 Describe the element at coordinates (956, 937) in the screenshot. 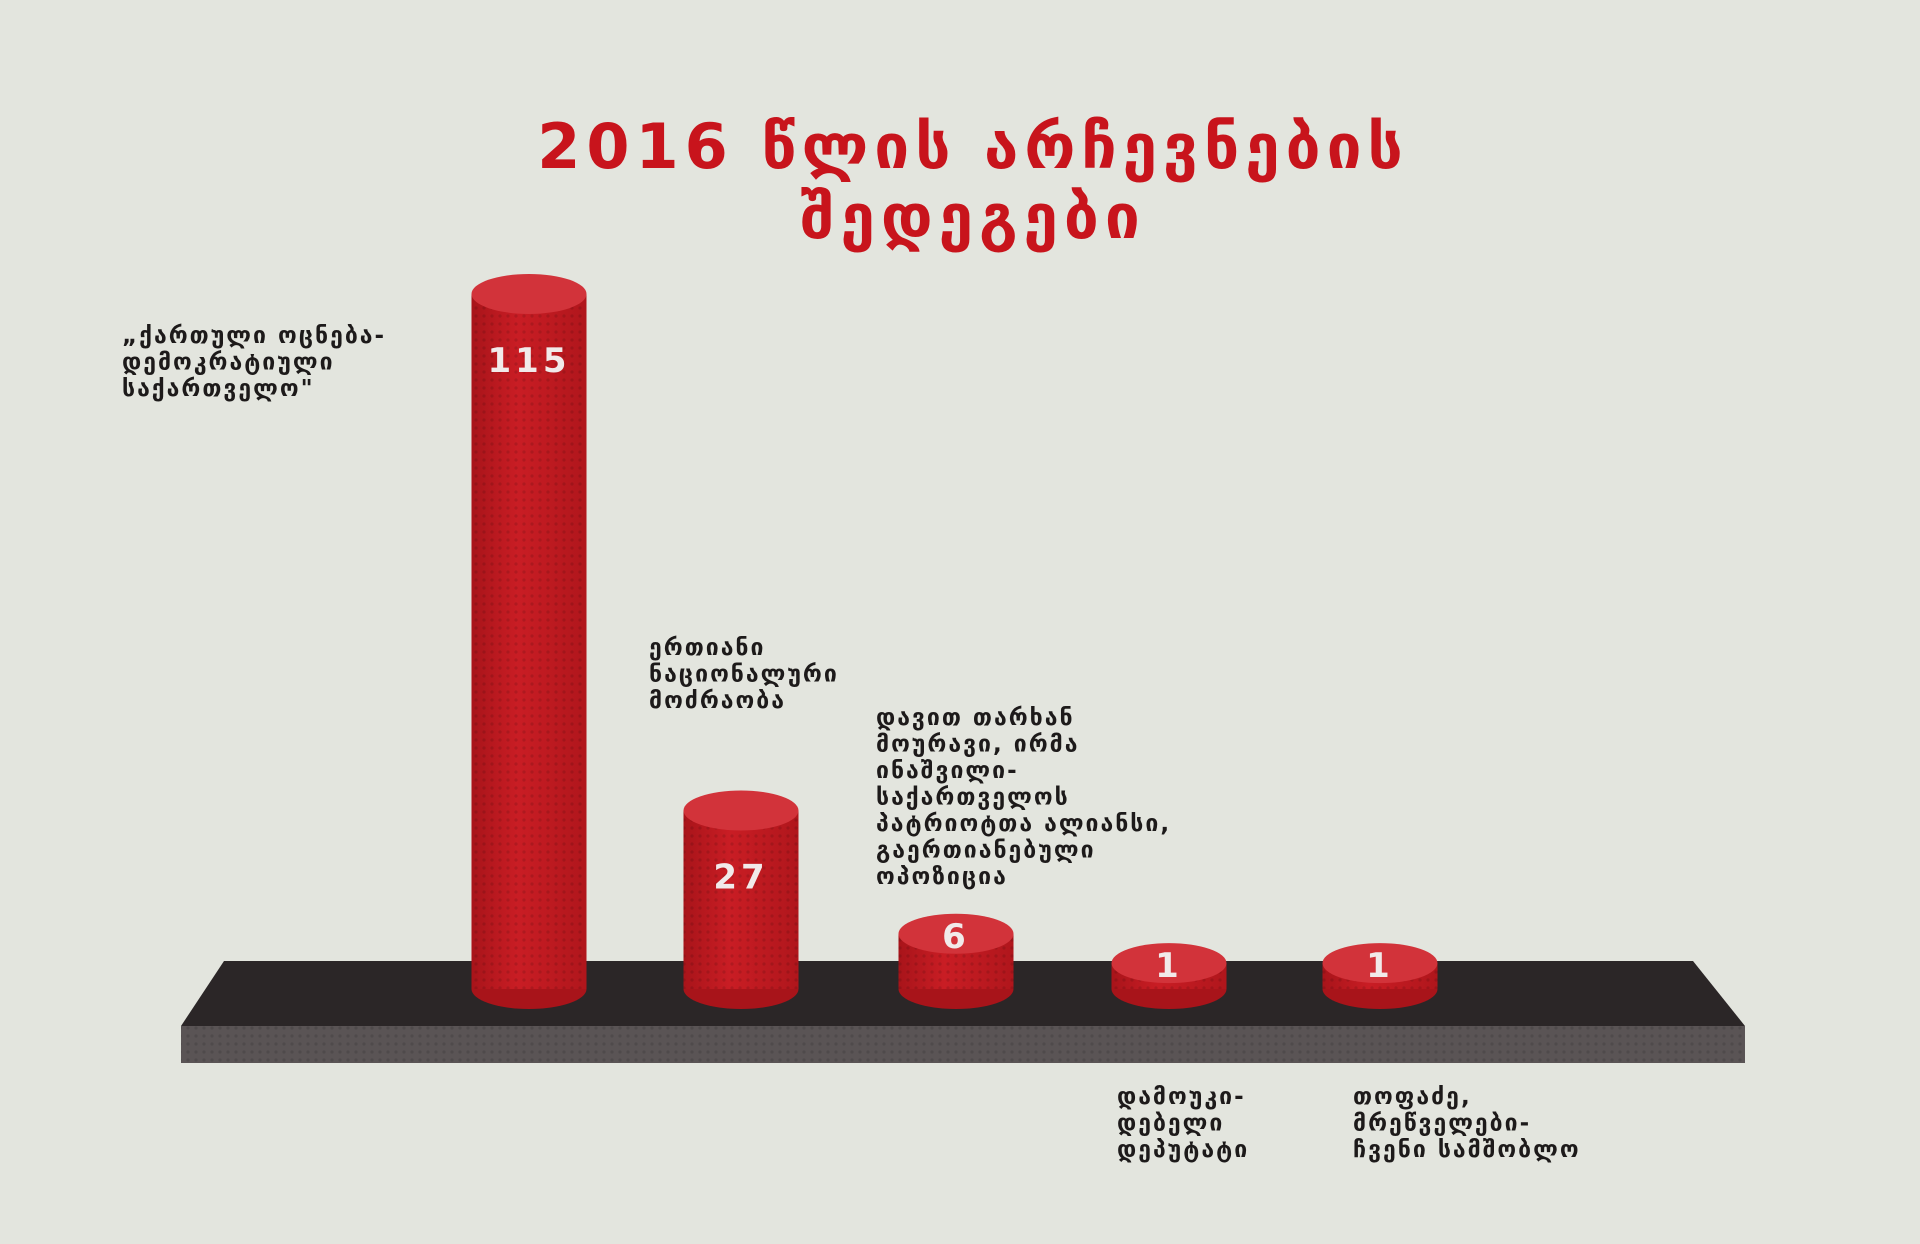

I see `value-label: 6` at that location.